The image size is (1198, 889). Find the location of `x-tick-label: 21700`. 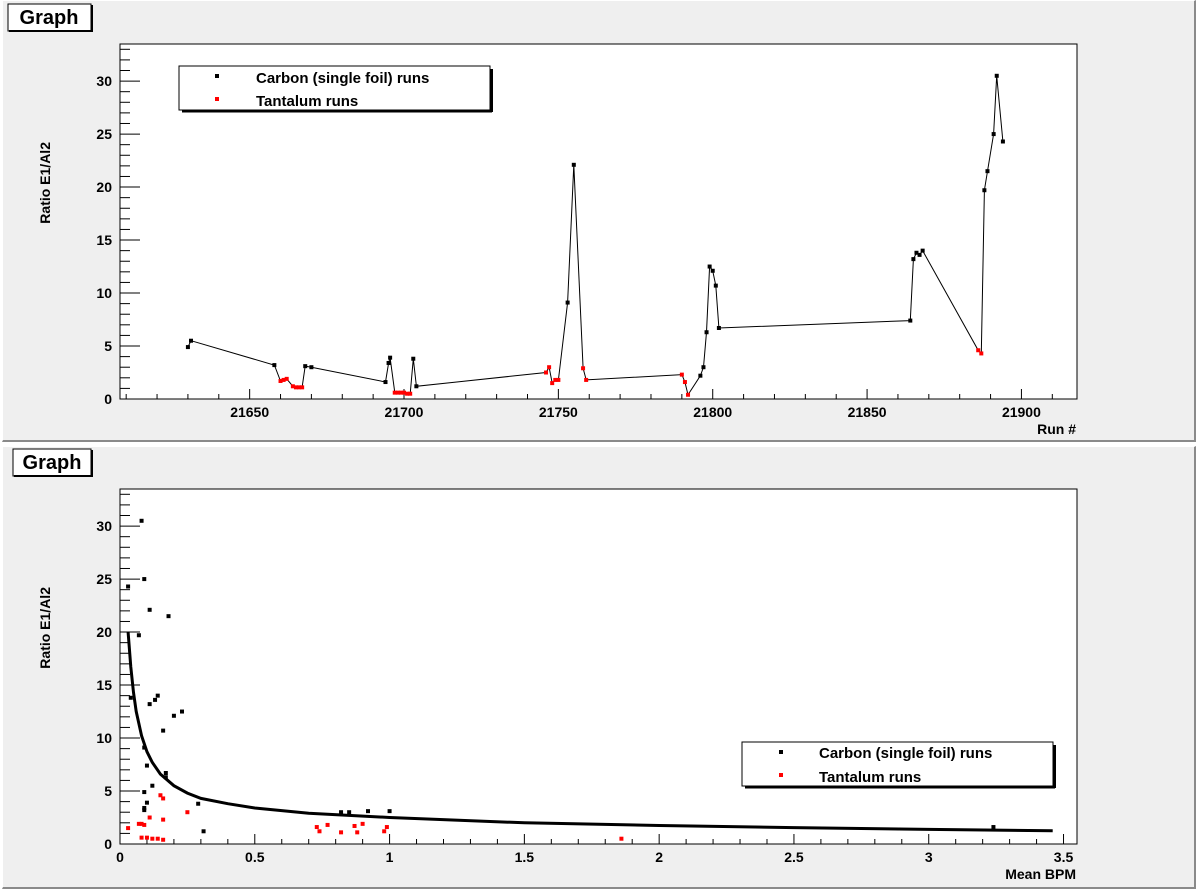

x-tick-label: 21700 is located at coordinates (404, 412).